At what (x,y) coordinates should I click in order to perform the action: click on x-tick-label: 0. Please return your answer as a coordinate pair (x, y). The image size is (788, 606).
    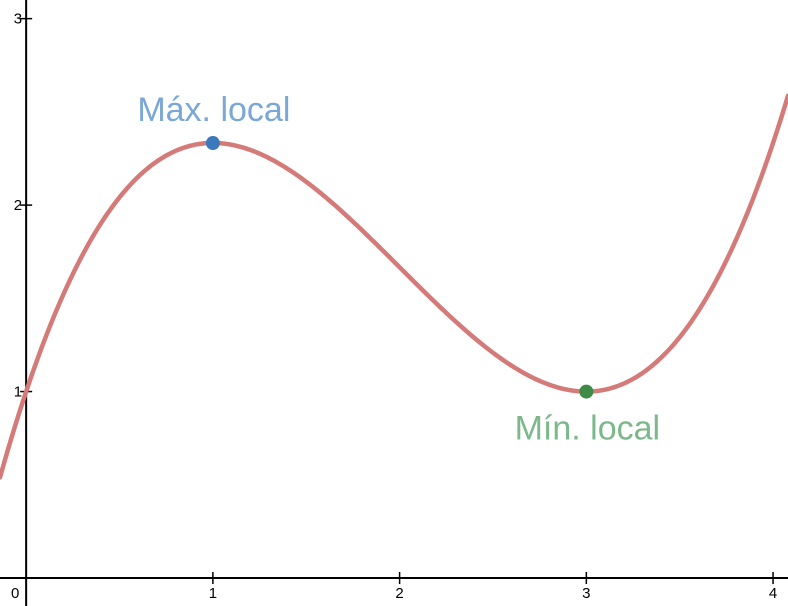
    Looking at the image, I should click on (15, 593).